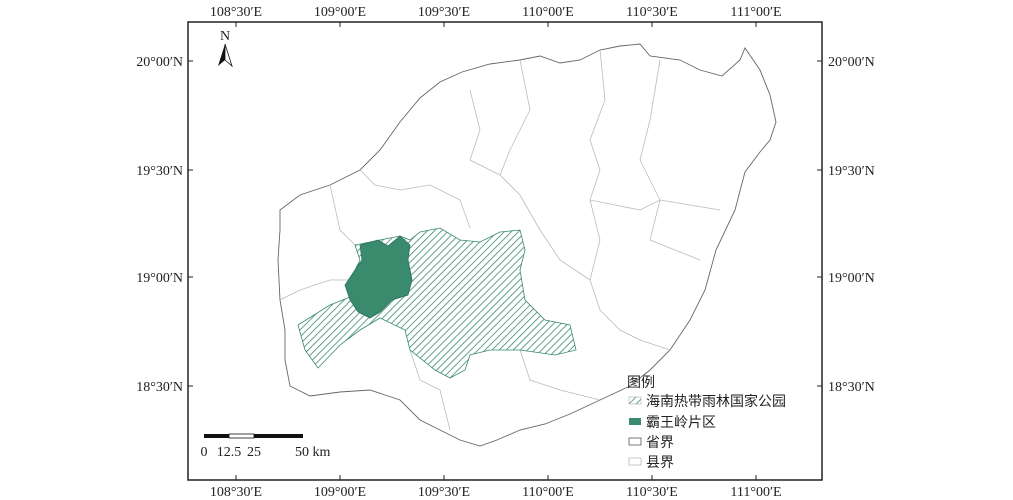 This screenshot has width=1013, height=500. What do you see at coordinates (755, 492) in the screenshot?
I see `lon-label-bottom: 111°00′E` at bounding box center [755, 492].